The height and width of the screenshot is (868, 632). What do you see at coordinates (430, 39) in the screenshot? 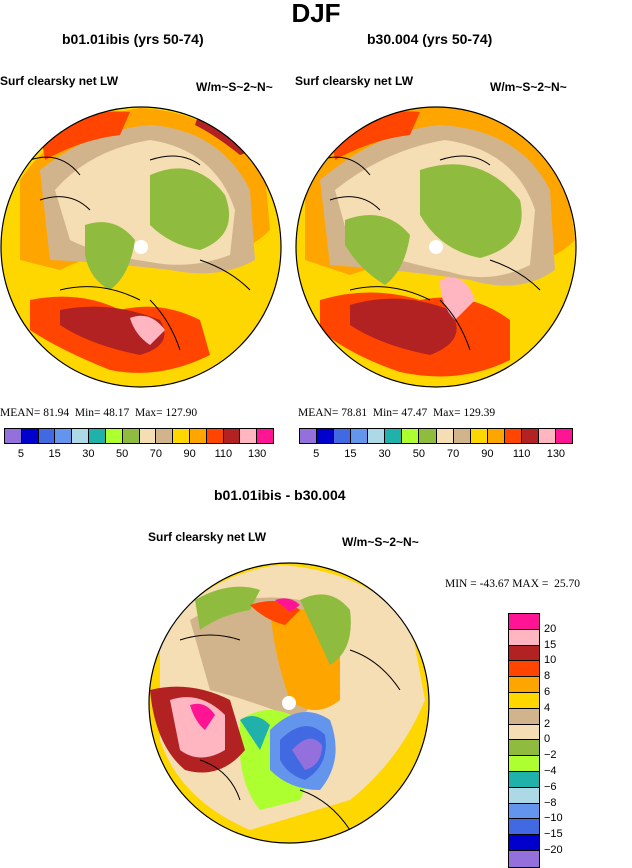
I see `panel2-title: b30.004 (yrs 50-74)` at bounding box center [430, 39].